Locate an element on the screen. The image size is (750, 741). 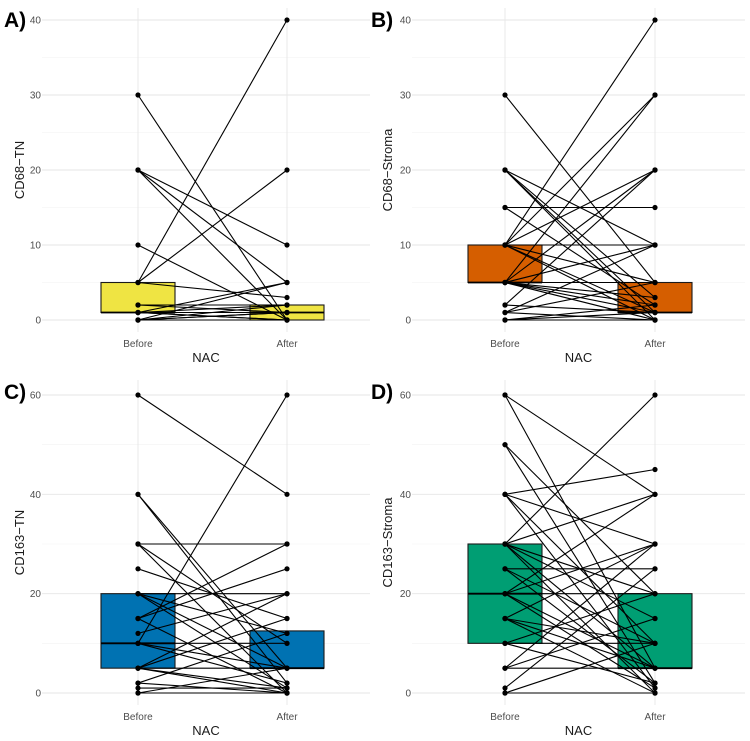
x-tick-label: Before is located at coordinates (138, 344).